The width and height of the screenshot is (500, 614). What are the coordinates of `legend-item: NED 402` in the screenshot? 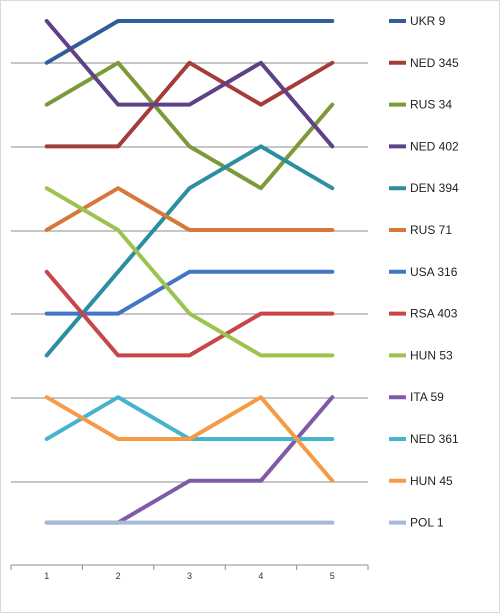 It's located at (424, 146).